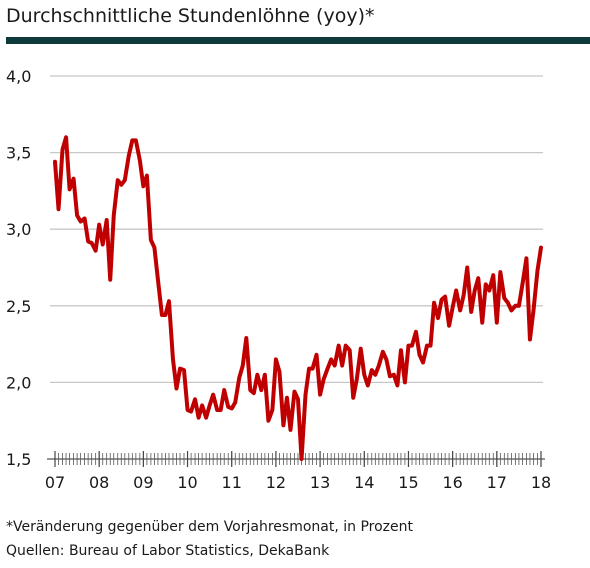 The image size is (590, 568). Describe the element at coordinates (18, 76) in the screenshot. I see `y-tick-label: 4,0` at that location.